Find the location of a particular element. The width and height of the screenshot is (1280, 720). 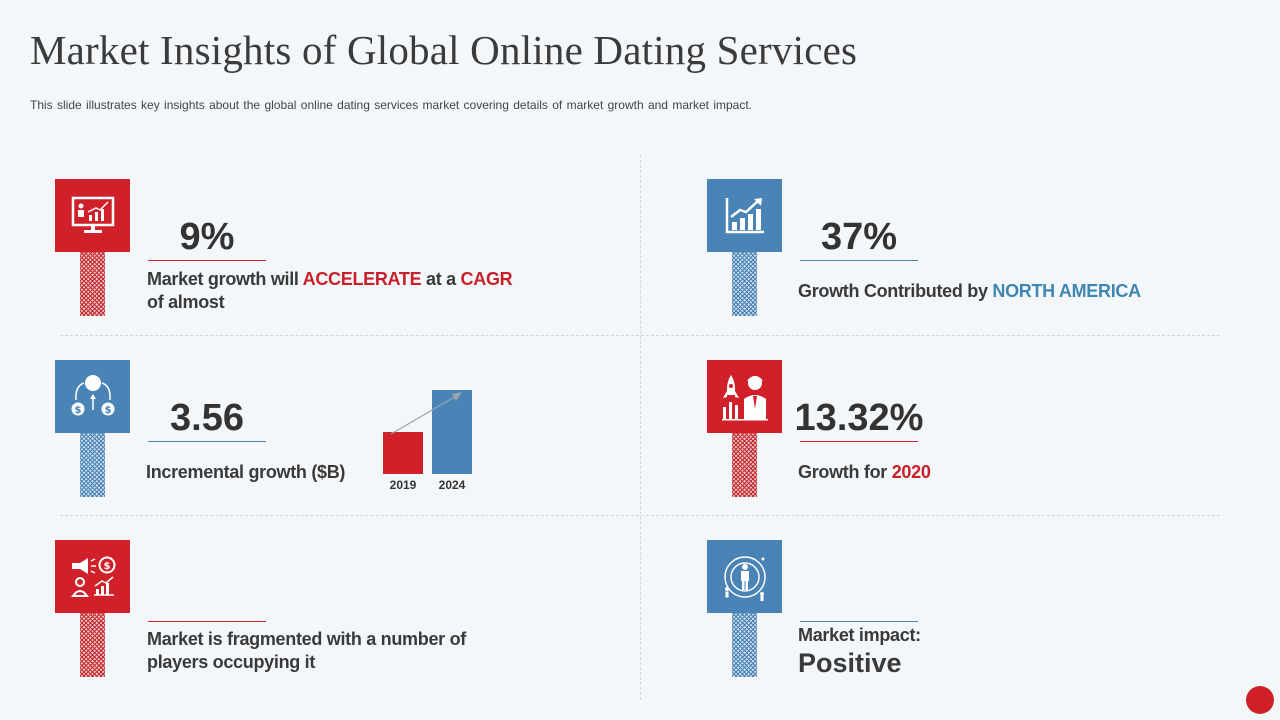

north-america-value: 37% is located at coordinates (859, 237).